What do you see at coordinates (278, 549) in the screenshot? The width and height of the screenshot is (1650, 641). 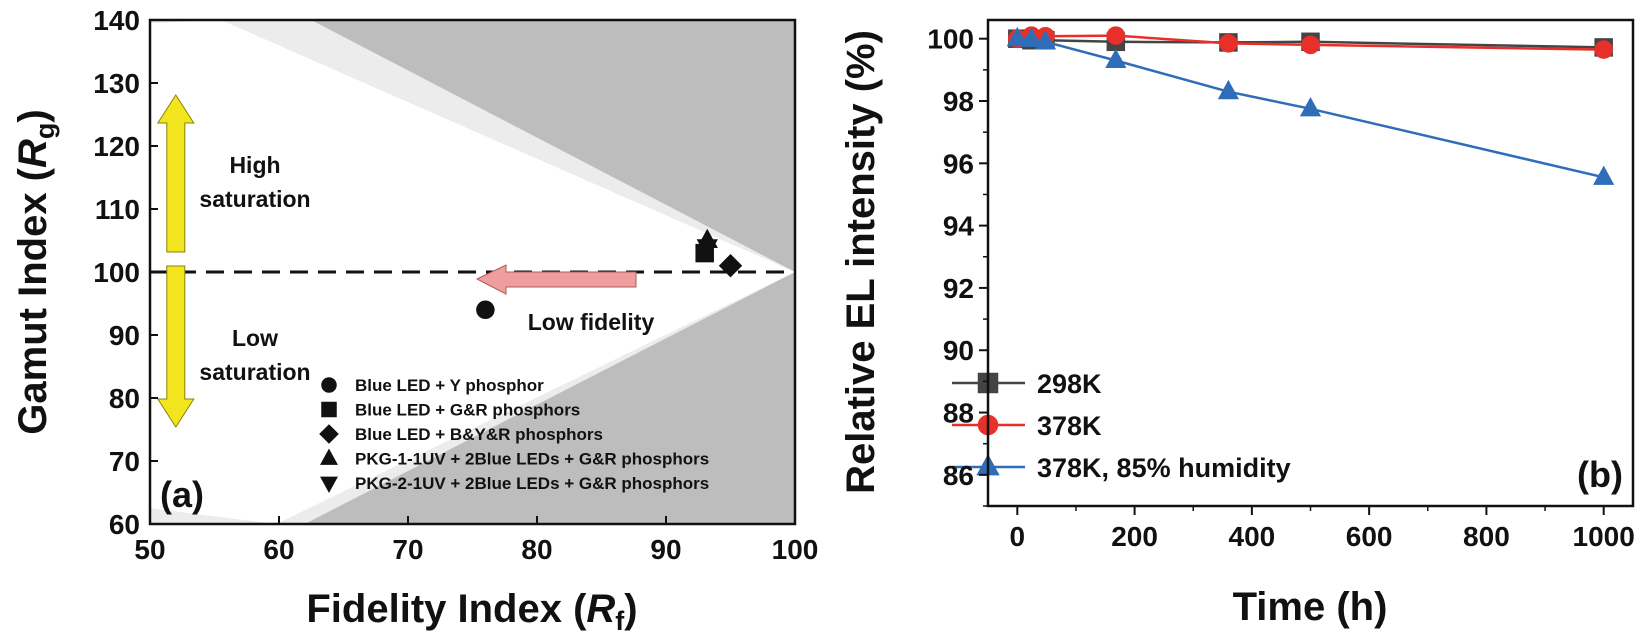 I see `x-tick-label: 60` at bounding box center [278, 549].